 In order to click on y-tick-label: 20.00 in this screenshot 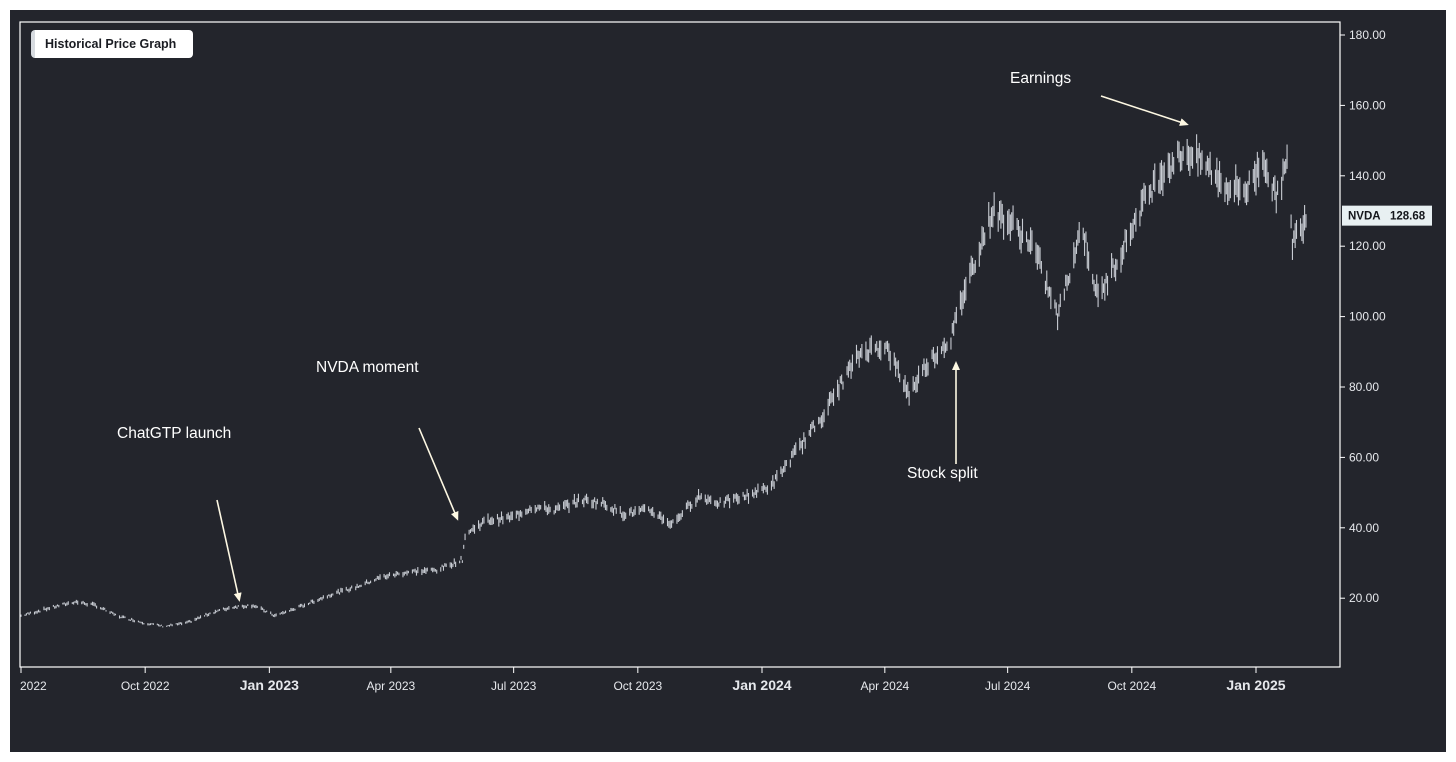, I will do `click(1364, 598)`.